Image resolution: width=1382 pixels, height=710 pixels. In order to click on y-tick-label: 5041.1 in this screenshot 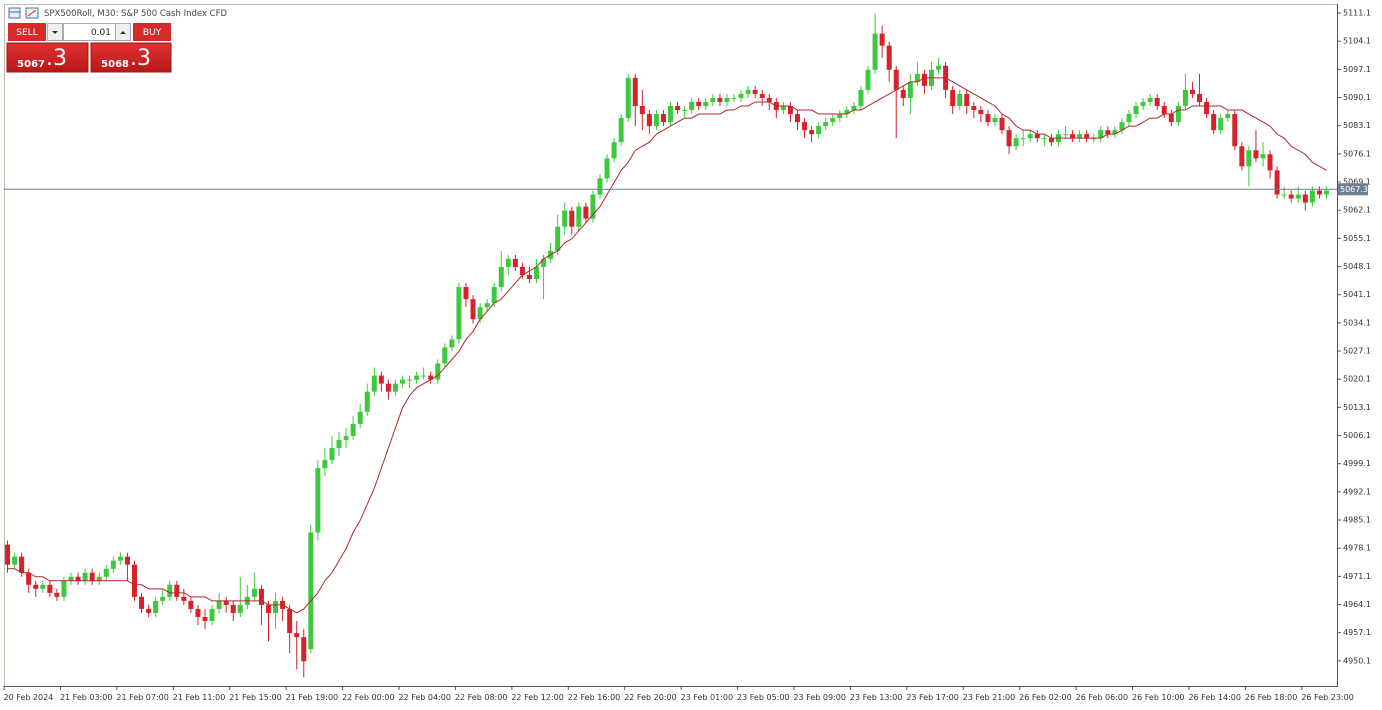, I will do `click(1357, 294)`.